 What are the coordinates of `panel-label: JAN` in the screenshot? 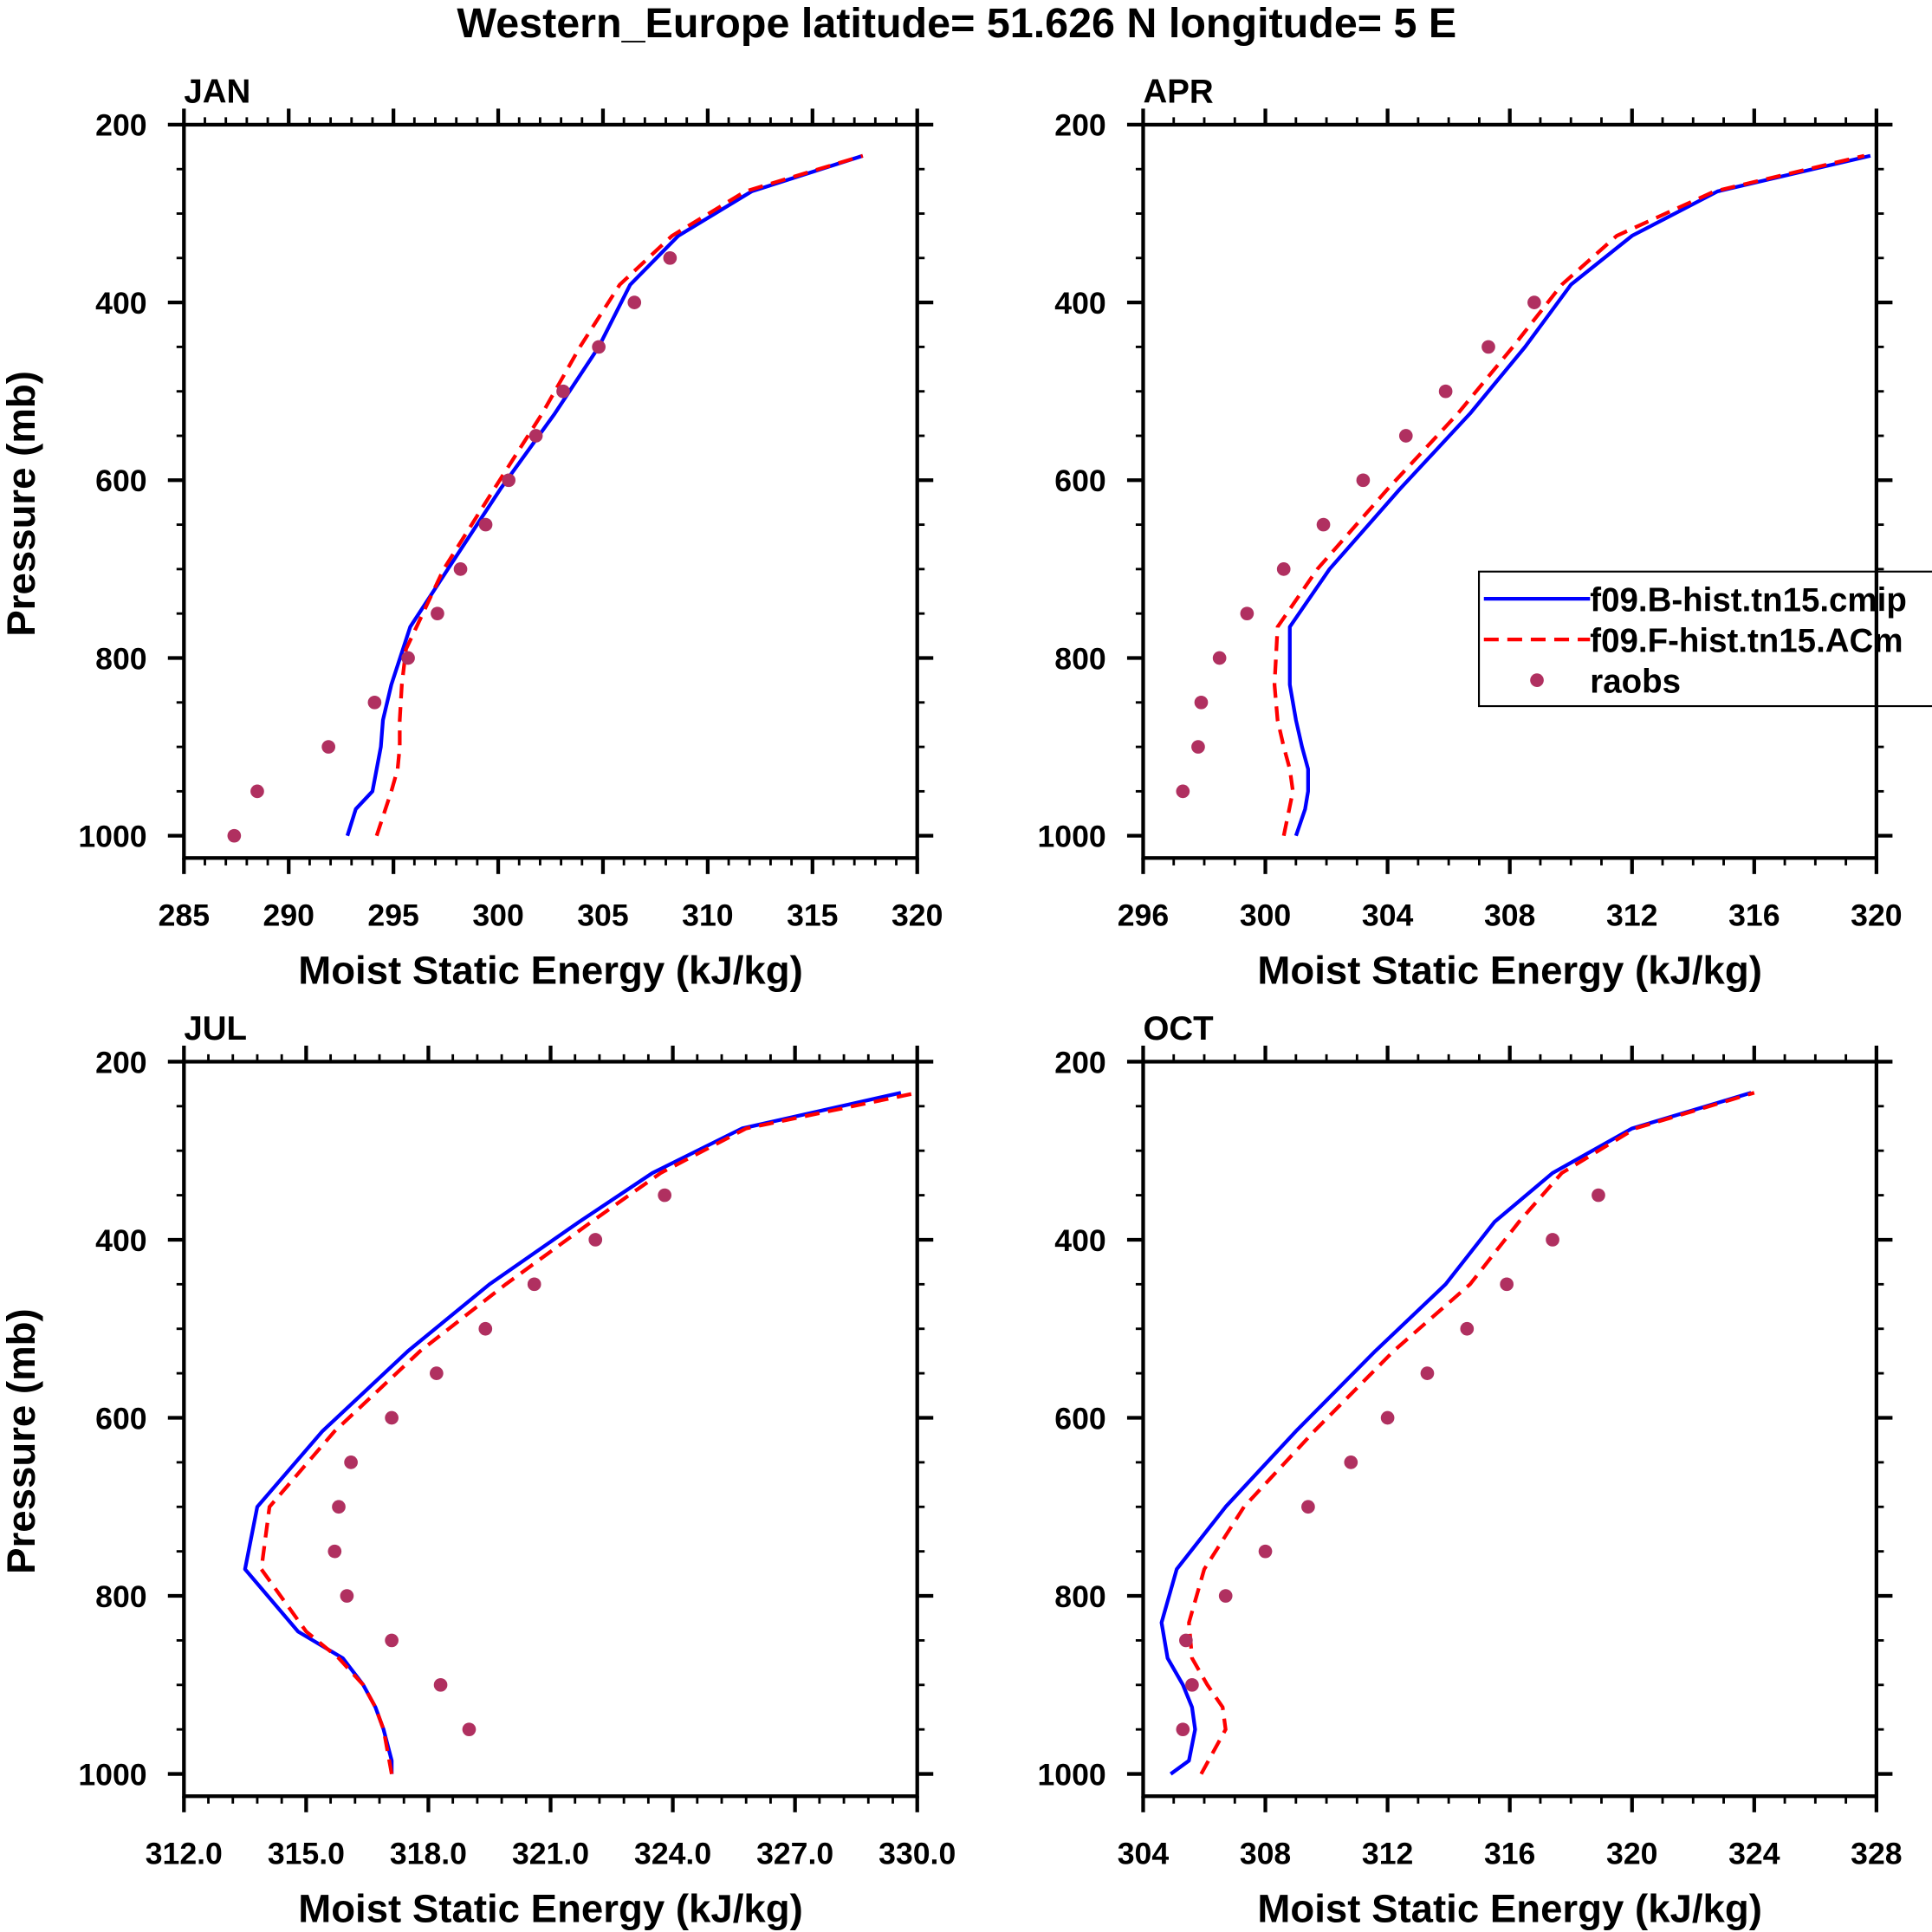 It's located at (217, 92).